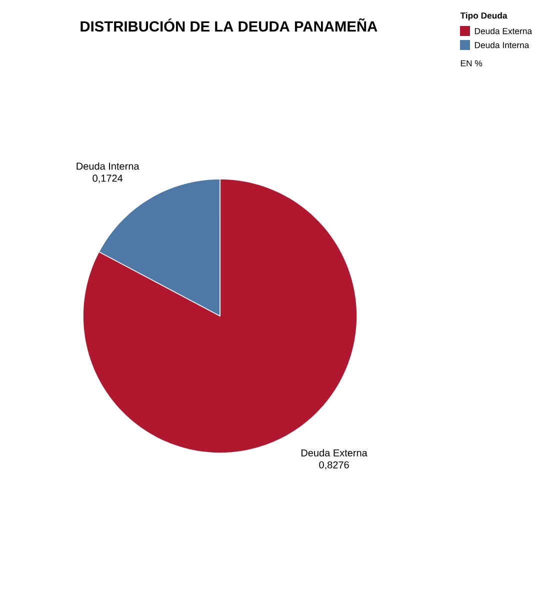 The height and width of the screenshot is (600, 560). I want to click on legend-label: Deuda Externa, so click(503, 31).